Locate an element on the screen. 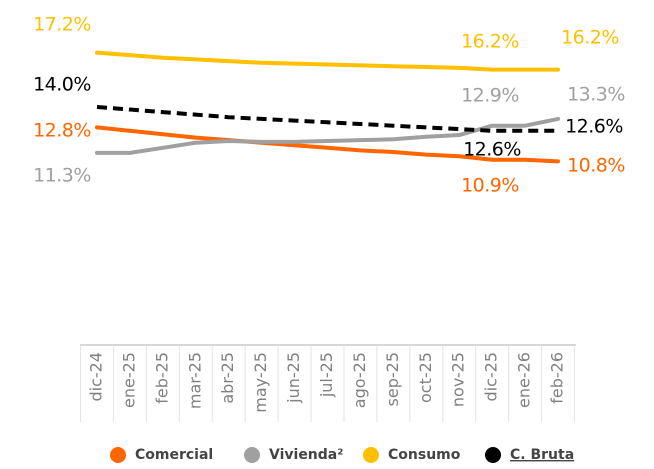 The height and width of the screenshot is (469, 654). data-label: 13.3% is located at coordinates (596, 95).